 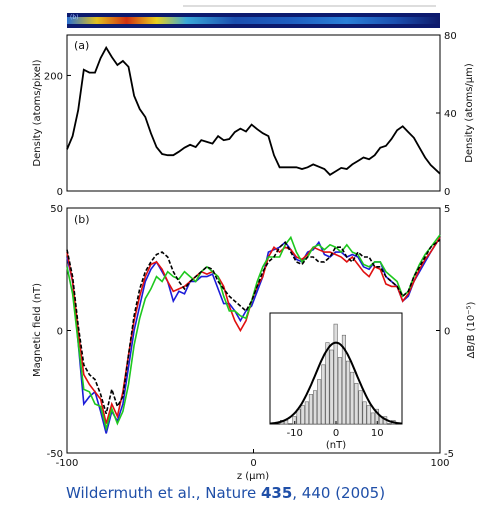 I want to click on magnetic-field-left-tick-label: -50, so click(x=55, y=454).